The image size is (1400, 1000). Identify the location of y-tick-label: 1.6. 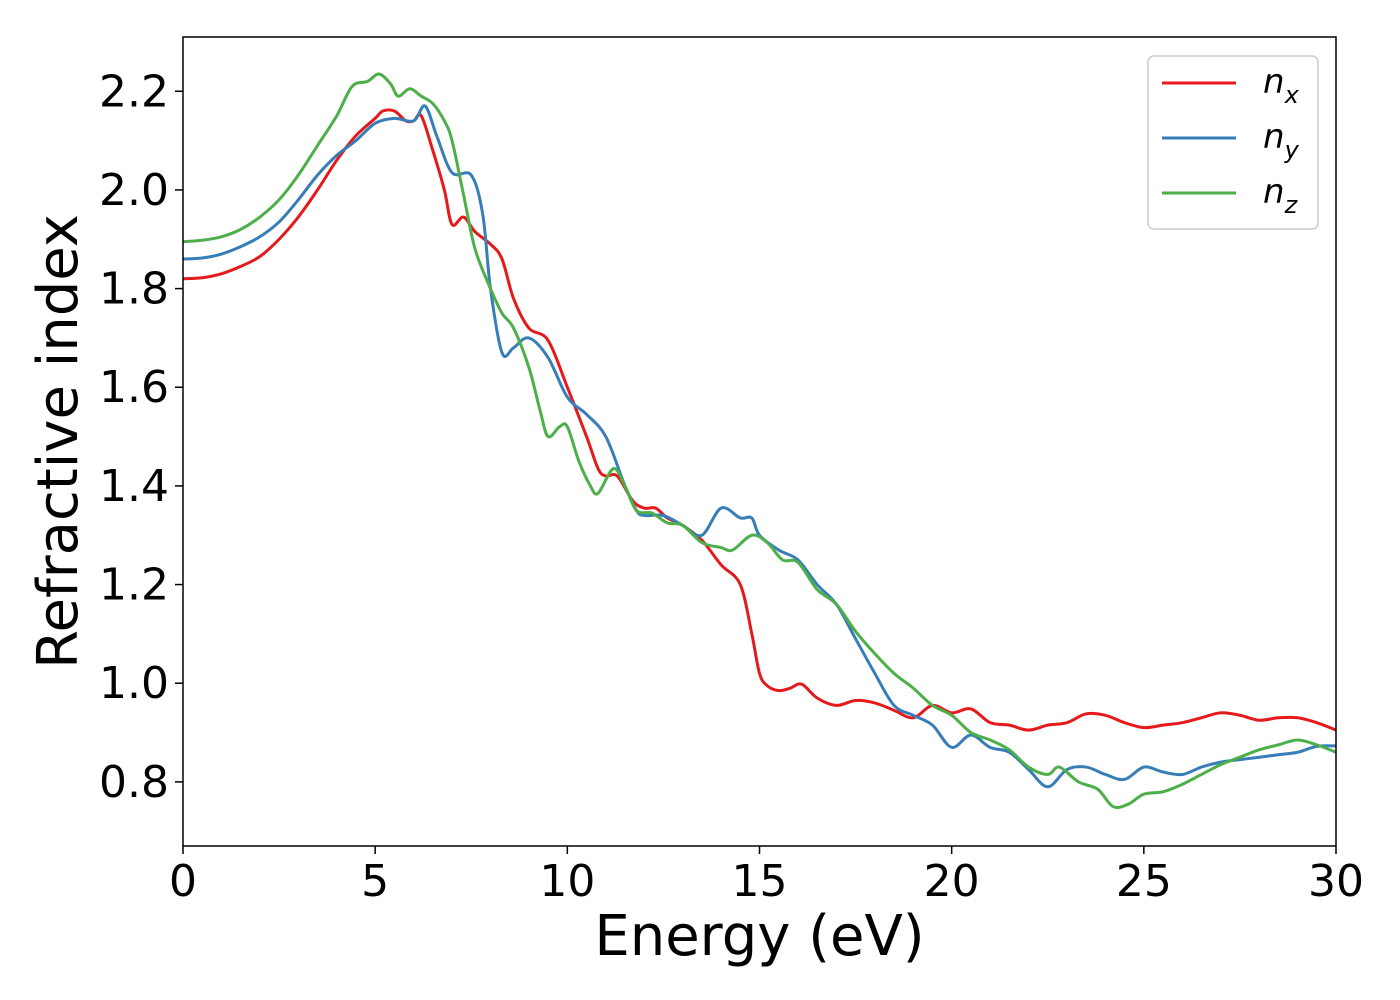
(134, 387).